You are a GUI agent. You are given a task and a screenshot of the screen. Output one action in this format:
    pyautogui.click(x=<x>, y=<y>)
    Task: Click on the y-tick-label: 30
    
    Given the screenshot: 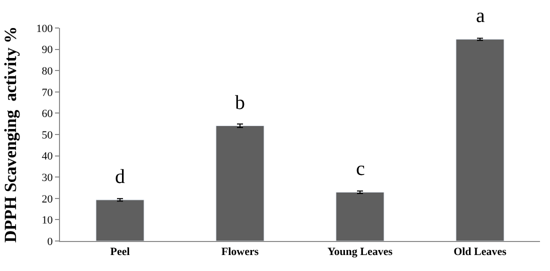 What is the action you would take?
    pyautogui.click(x=48, y=178)
    